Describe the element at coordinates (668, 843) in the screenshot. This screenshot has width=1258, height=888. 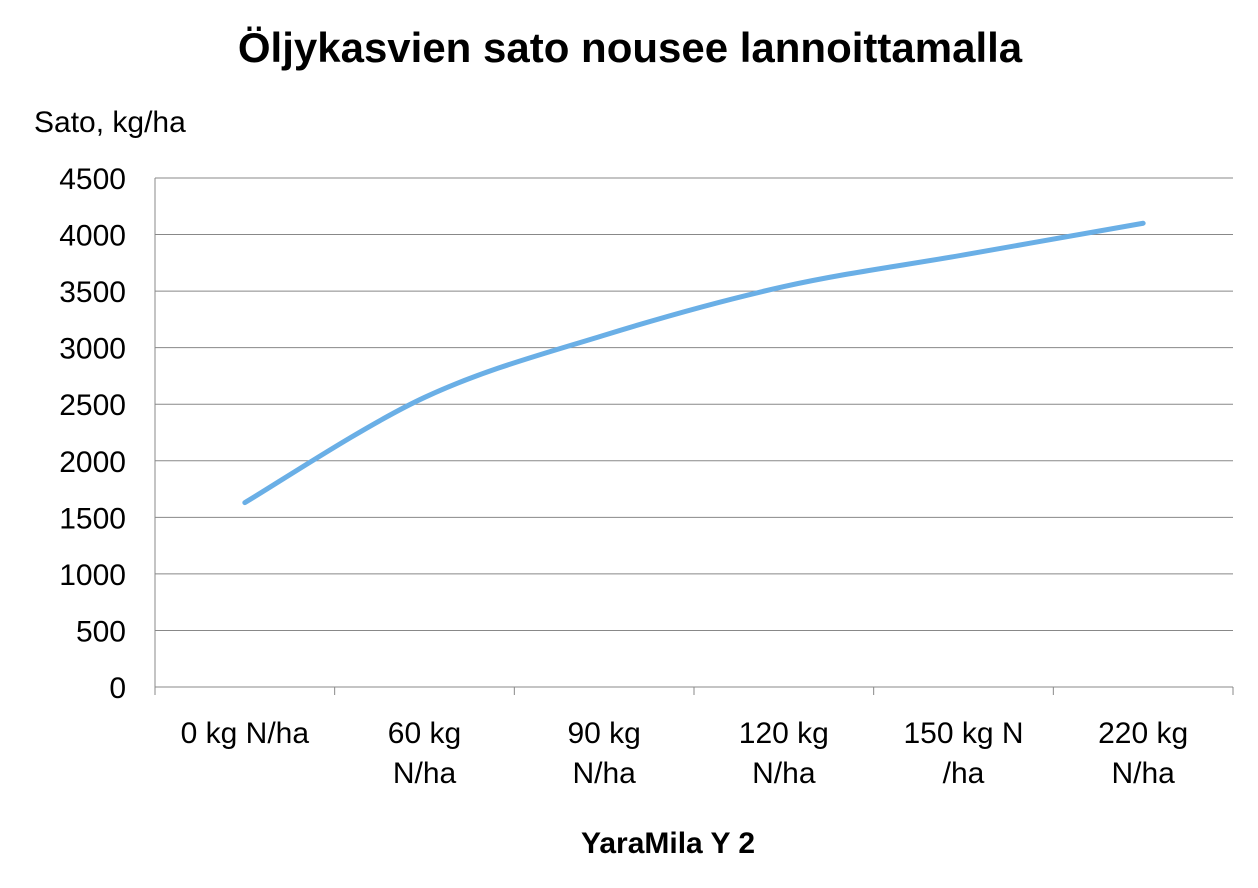
I see `x-axis-title: YaraMila Y 2` at that location.